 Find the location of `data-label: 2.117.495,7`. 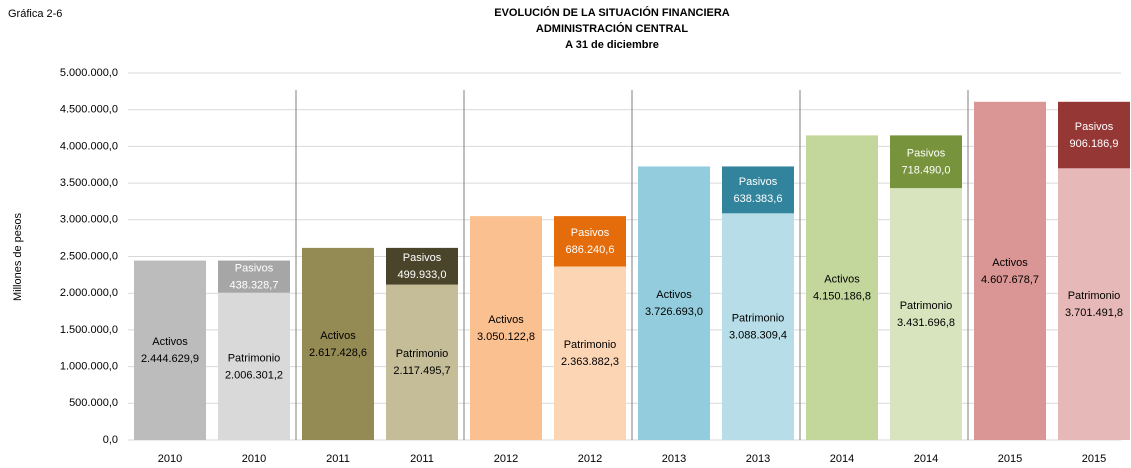

data-label: 2.117.495,7 is located at coordinates (421, 371).